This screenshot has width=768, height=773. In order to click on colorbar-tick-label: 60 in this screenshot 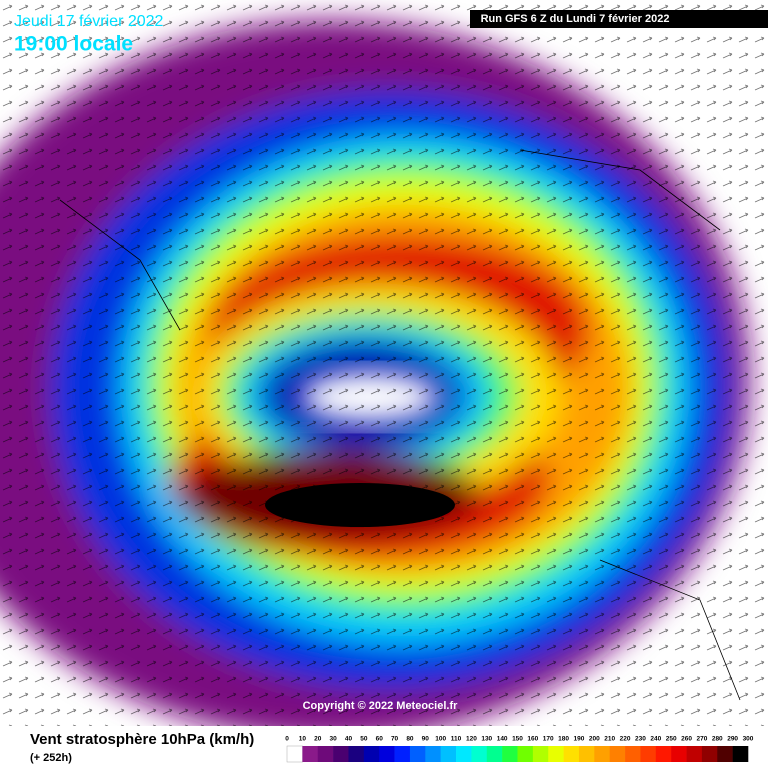, I will do `click(380, 739)`.